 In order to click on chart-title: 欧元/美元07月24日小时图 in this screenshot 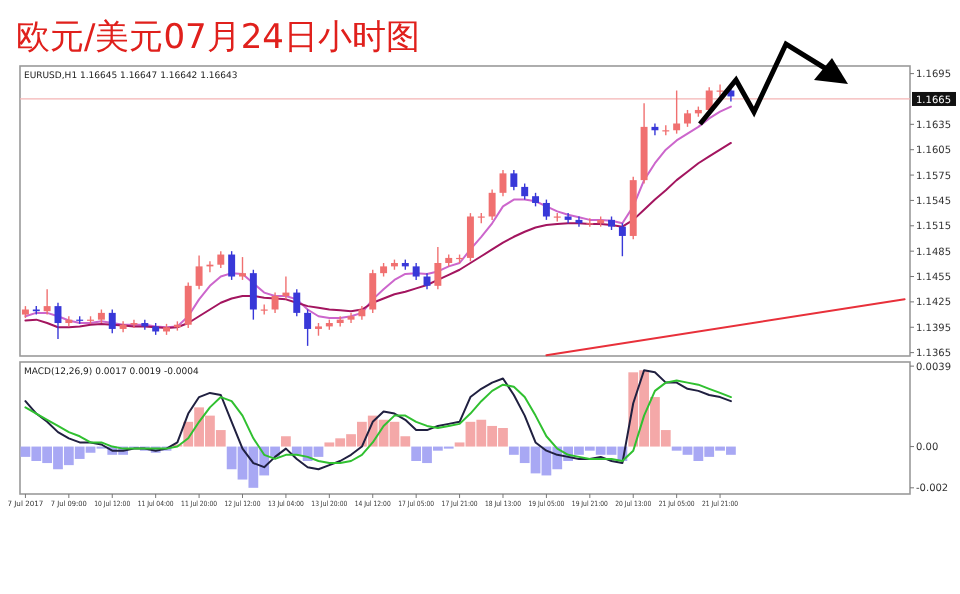, I will do `click(218, 38)`.